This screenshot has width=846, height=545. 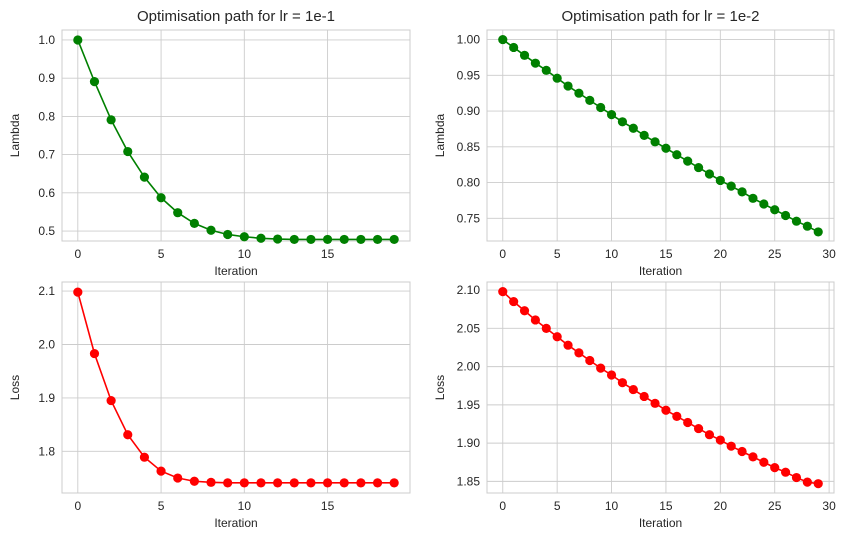 I want to click on y-tick-label: 0.6, so click(x=46, y=193).